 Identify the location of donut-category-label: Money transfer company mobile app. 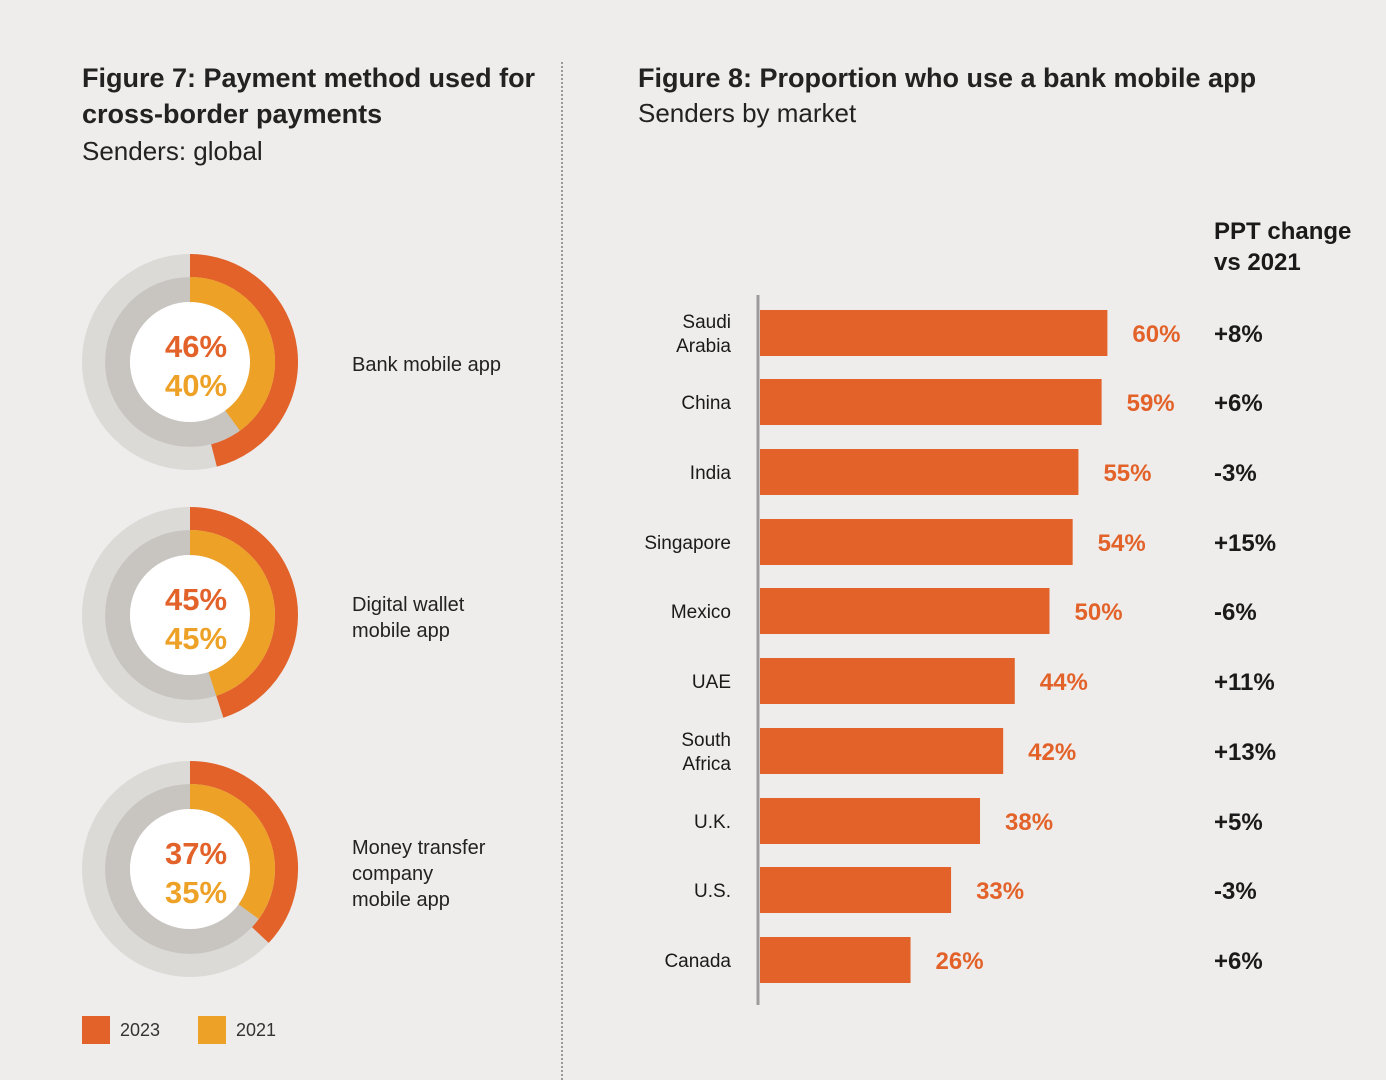
(419, 874).